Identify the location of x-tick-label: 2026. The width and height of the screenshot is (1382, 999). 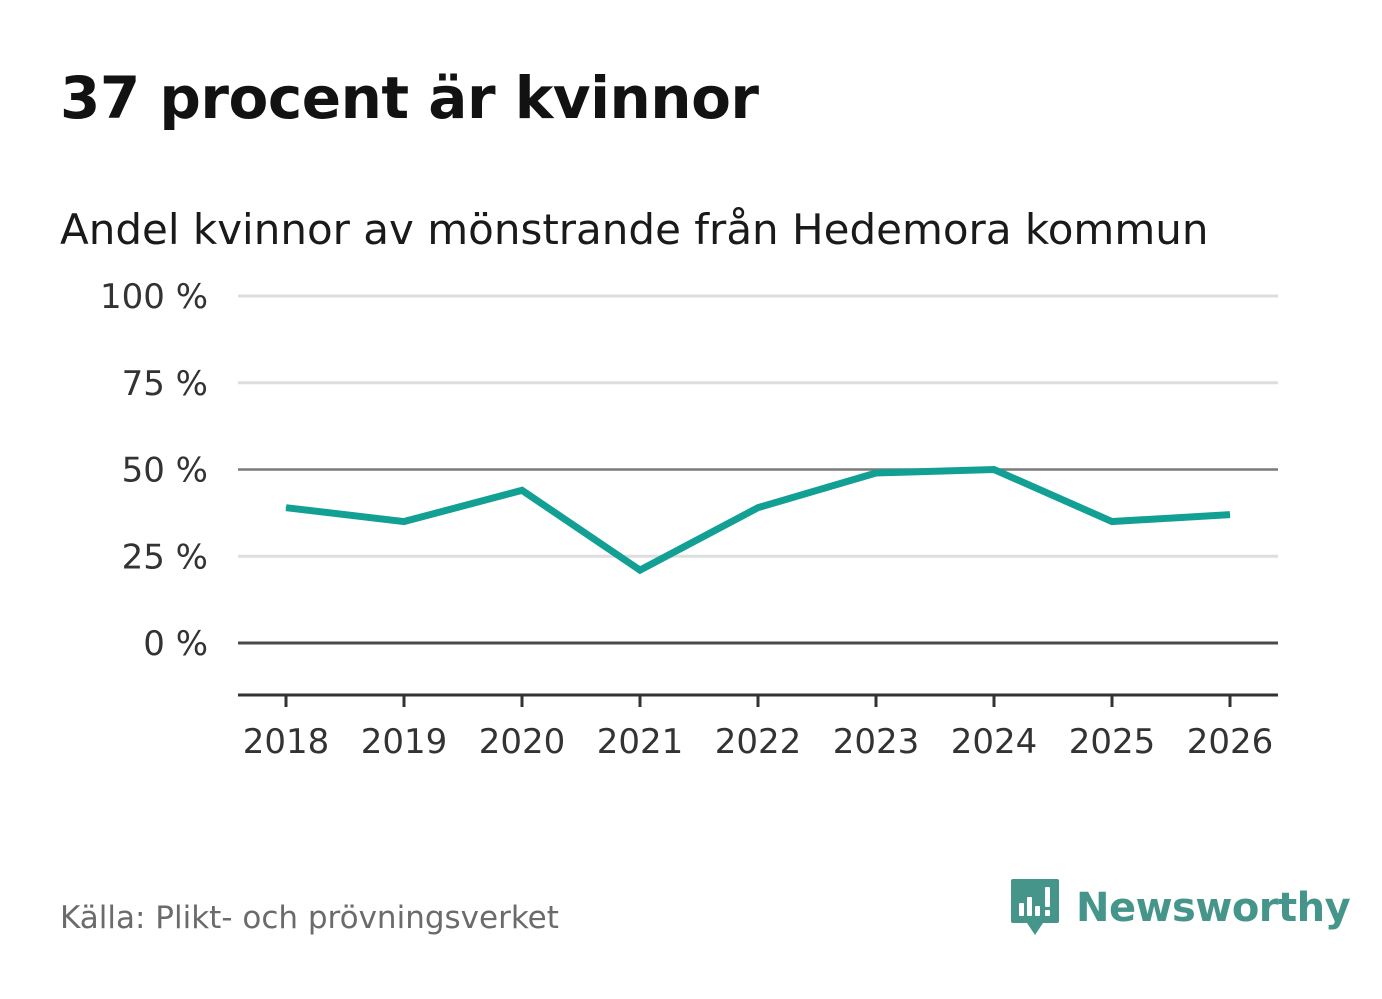
(1230, 742).